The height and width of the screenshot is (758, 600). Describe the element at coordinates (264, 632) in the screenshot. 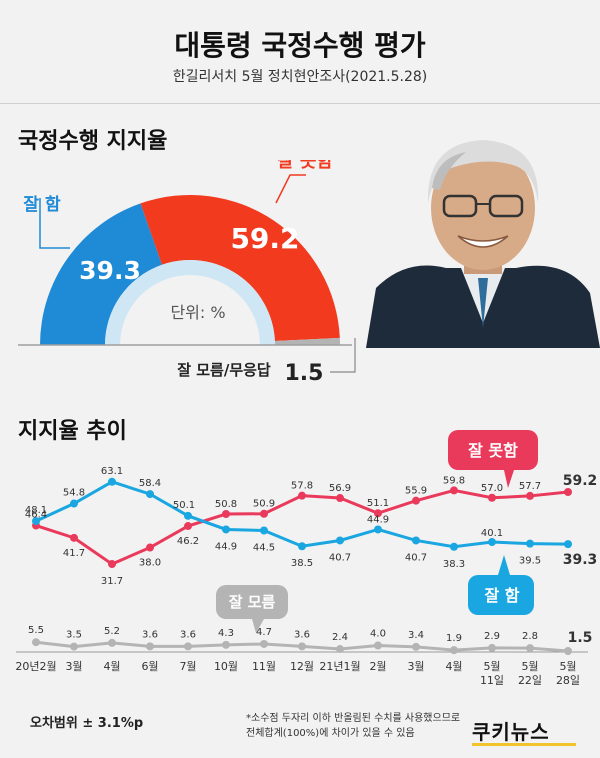

I see `data-label-2-6: 4.7` at that location.